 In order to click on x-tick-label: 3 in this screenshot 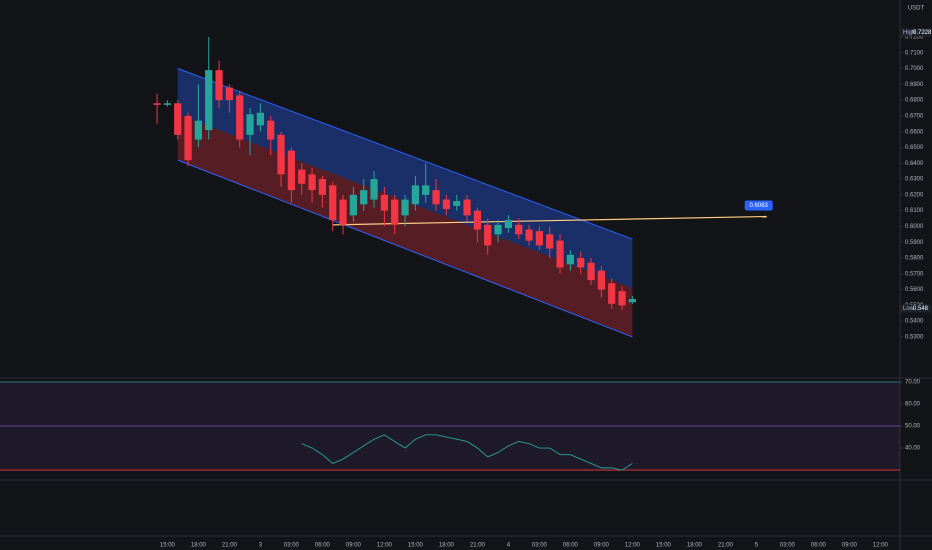, I will do `click(261, 546)`.